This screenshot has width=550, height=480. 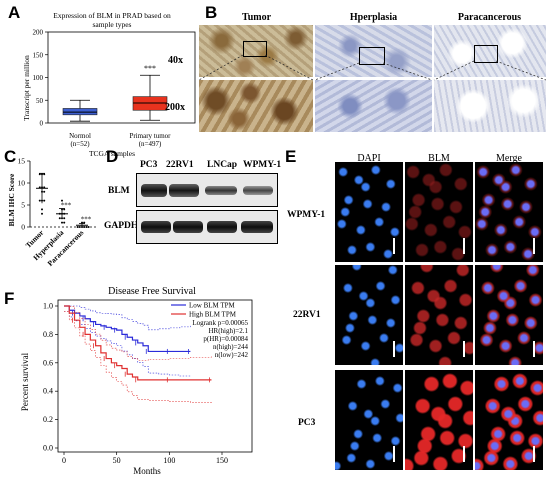 I want to click on ihc-row-40x: 40x, so click(x=175, y=60).